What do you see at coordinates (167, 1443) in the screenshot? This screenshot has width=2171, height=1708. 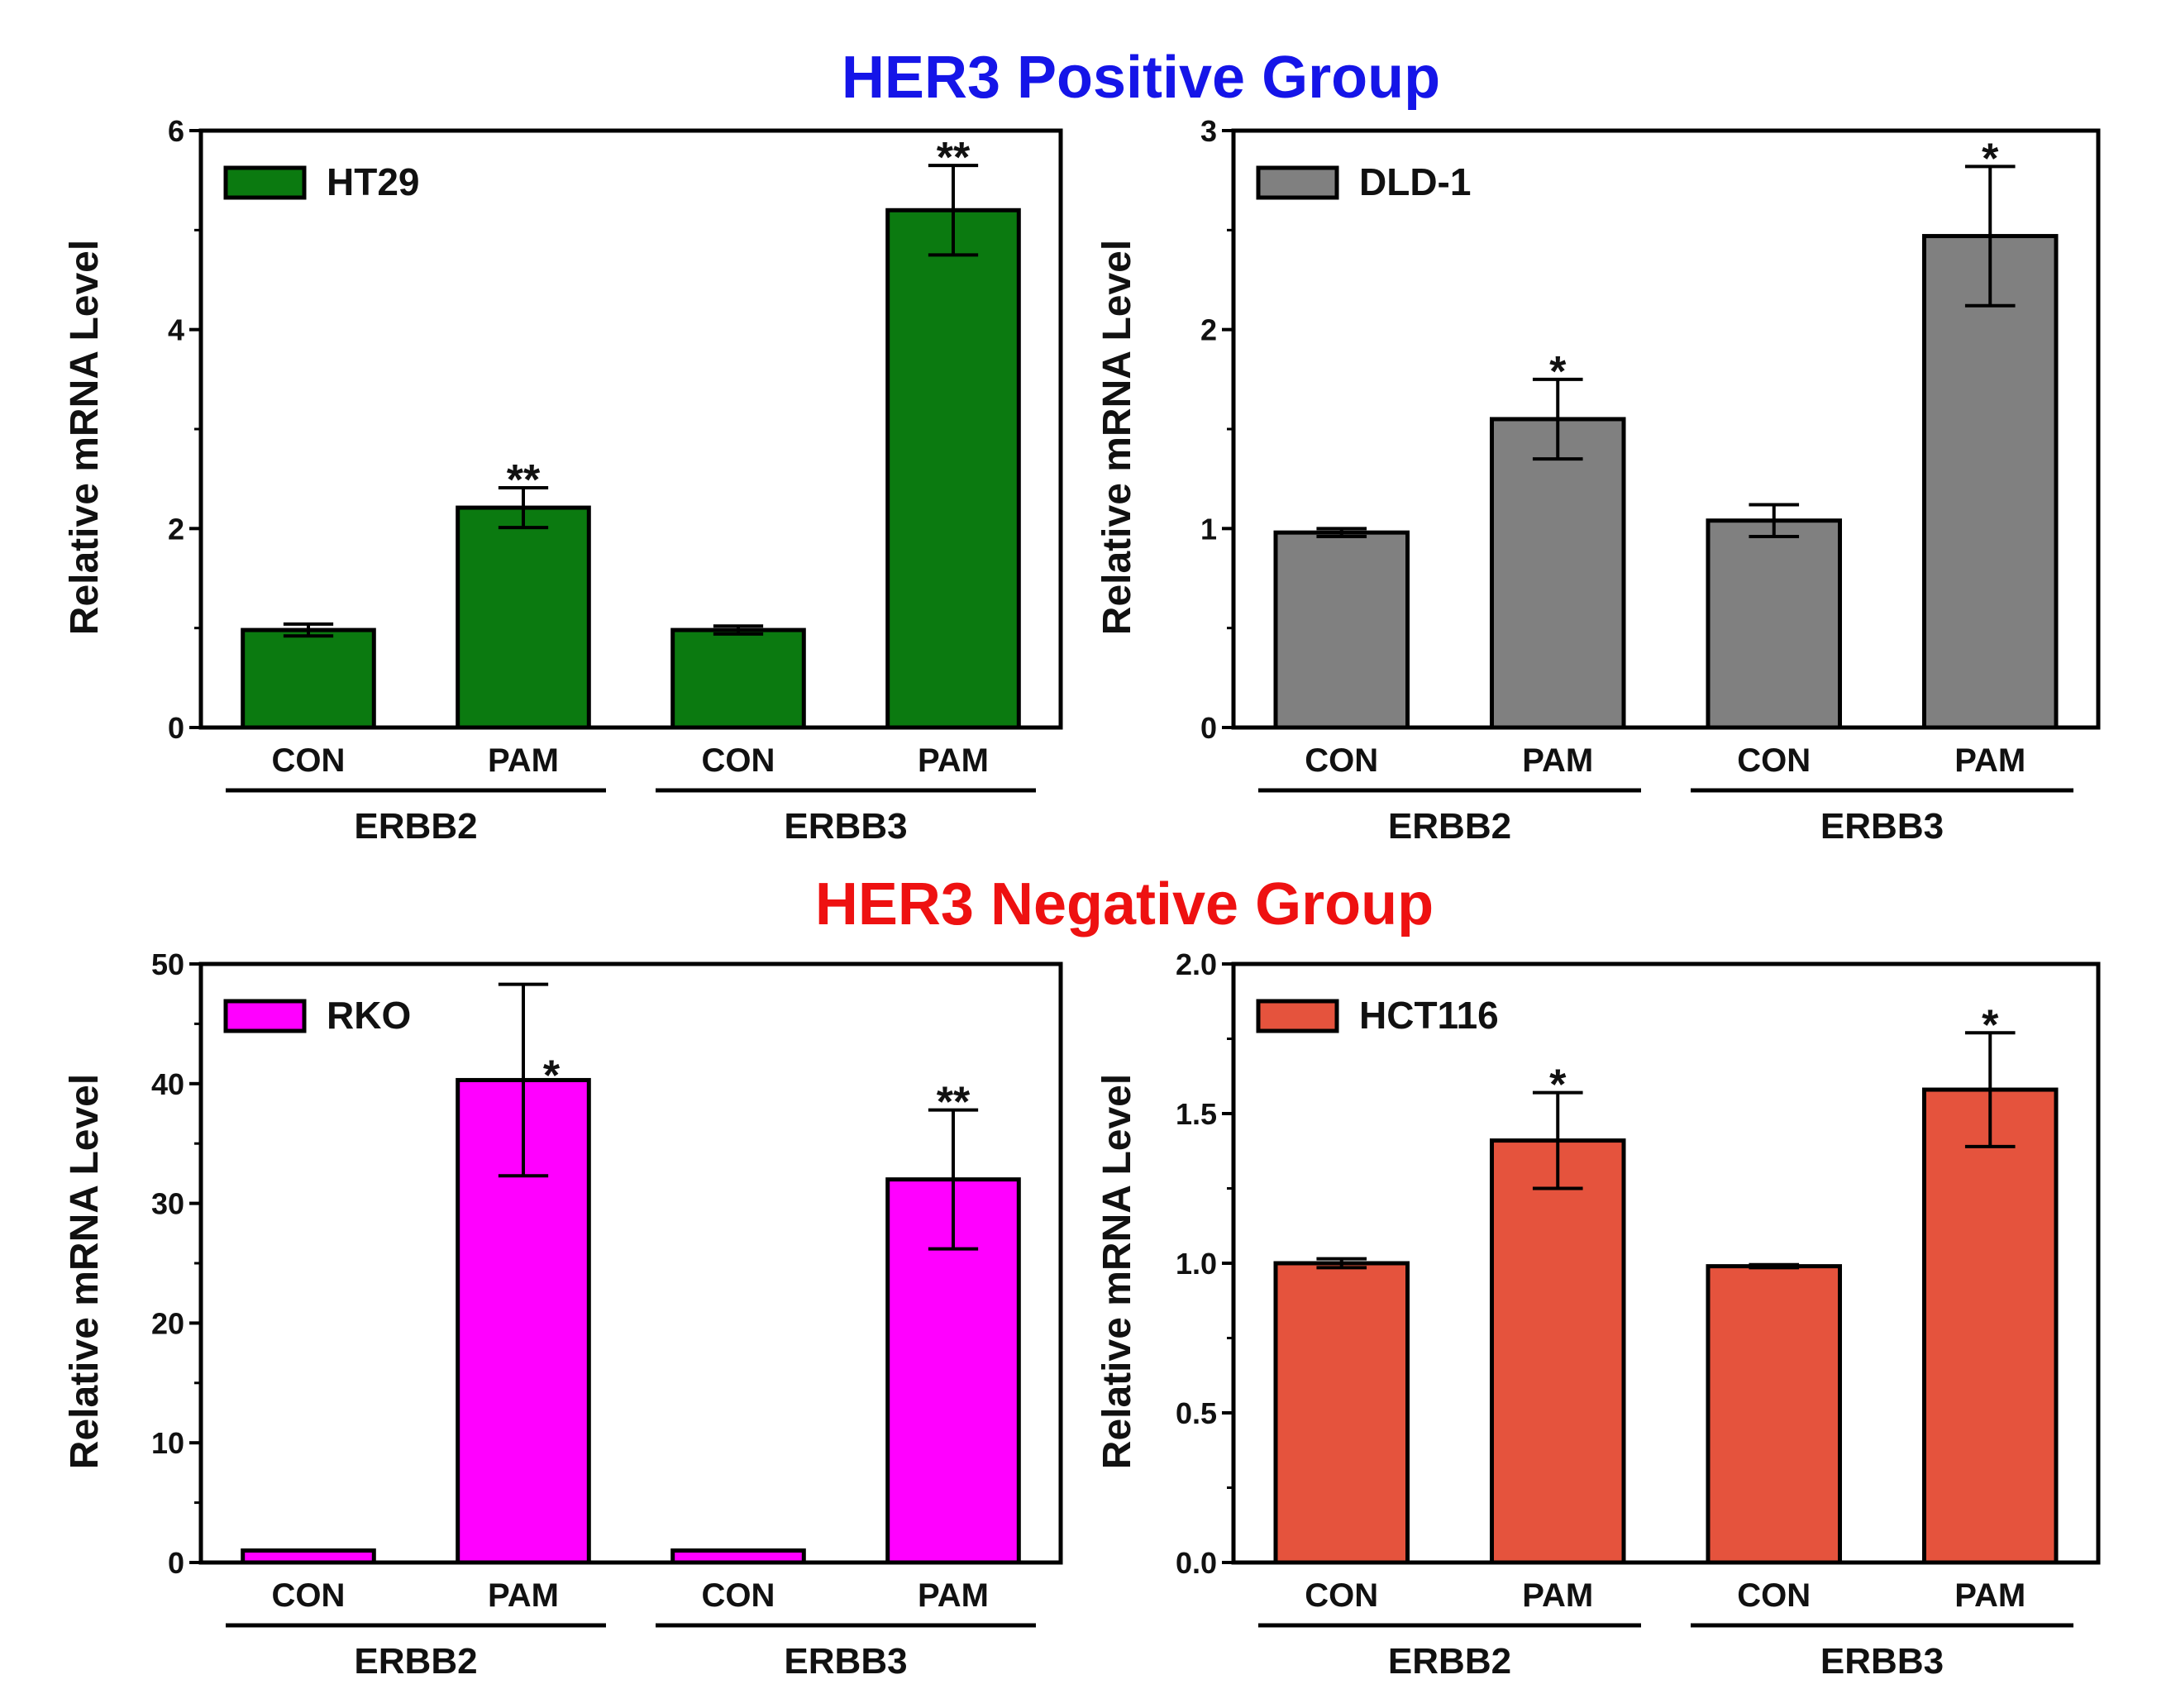 I see `y-tick-label: 10` at bounding box center [167, 1443].